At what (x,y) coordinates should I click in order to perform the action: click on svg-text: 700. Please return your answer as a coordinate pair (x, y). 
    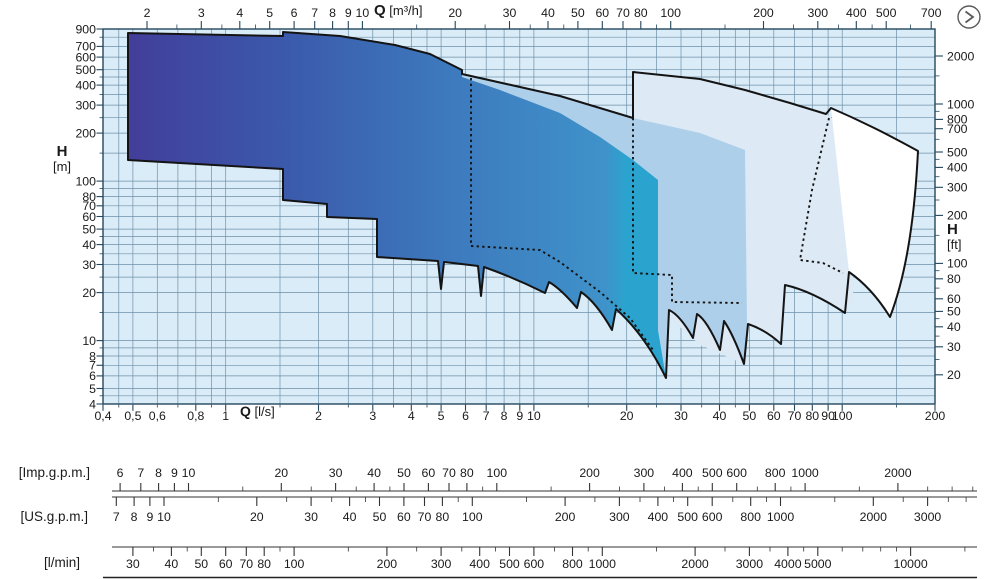
    Looking at the image, I should click on (85, 47).